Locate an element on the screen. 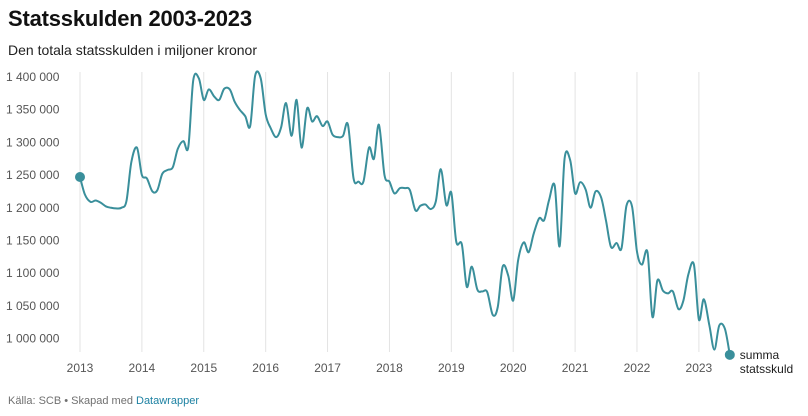  series-end-label: summa statsskuld is located at coordinates (766, 362).